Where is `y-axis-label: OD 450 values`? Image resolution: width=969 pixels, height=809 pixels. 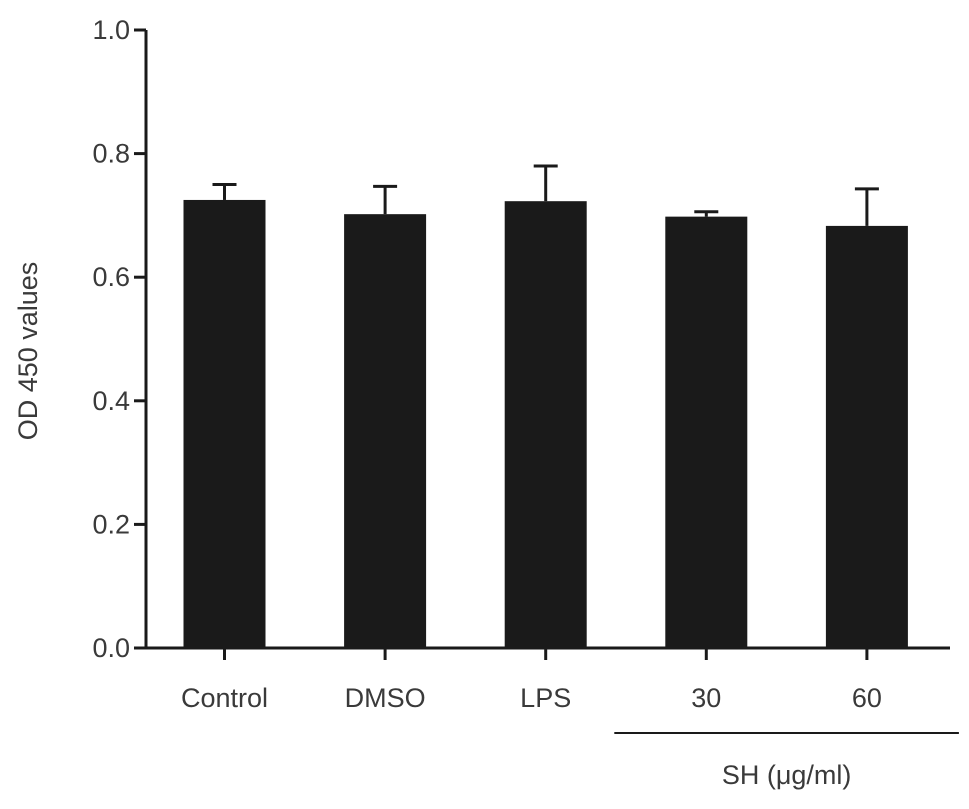 y-axis-label: OD 450 values is located at coordinates (28, 351).